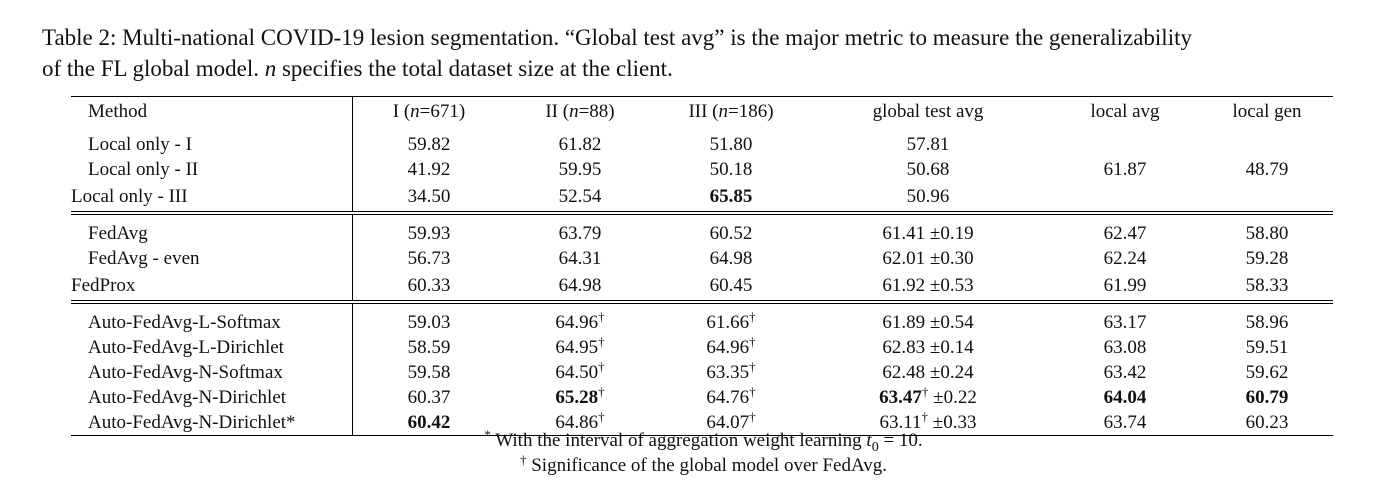 This screenshot has width=1383, height=491. What do you see at coordinates (212, 111) in the screenshot?
I see `header-method: Method` at bounding box center [212, 111].